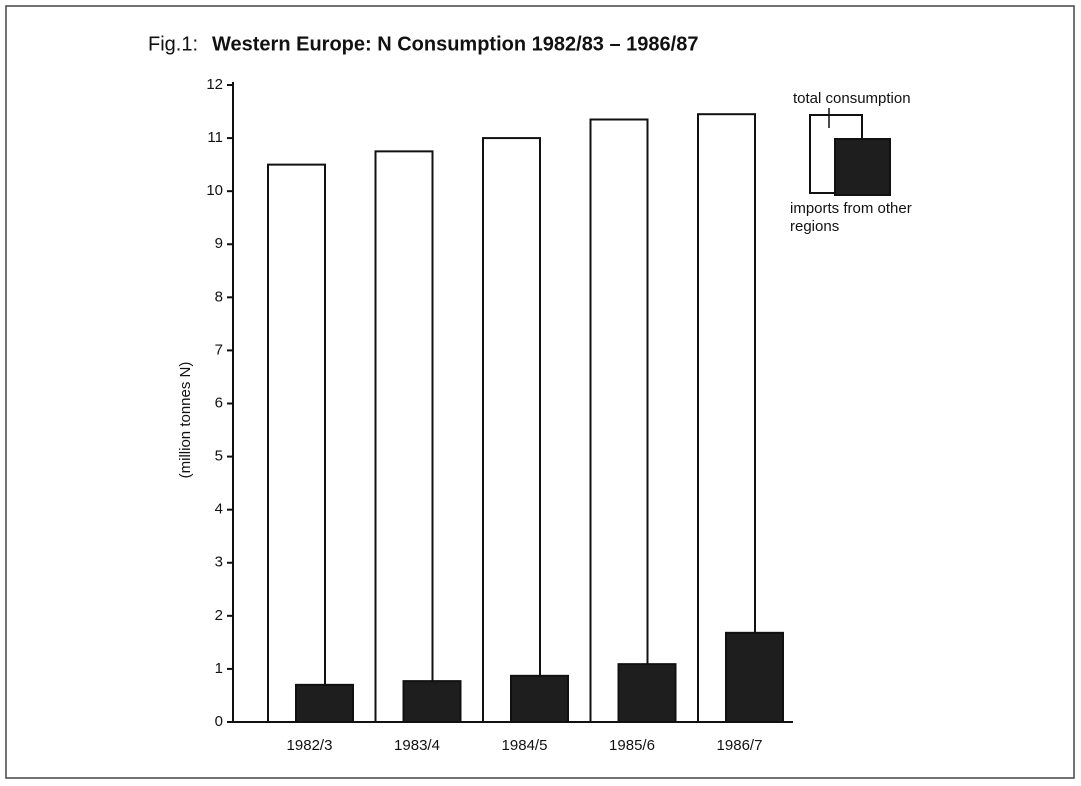  I want to click on y-axis-label: (million tonnes N), so click(185, 420).